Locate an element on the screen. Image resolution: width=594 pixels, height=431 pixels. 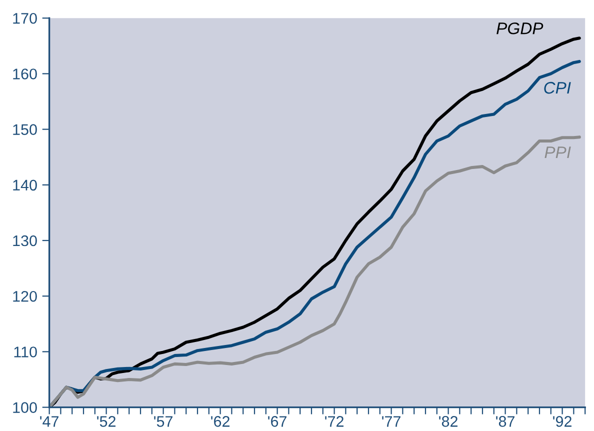
x-tick-label: '92 is located at coordinates (562, 421).